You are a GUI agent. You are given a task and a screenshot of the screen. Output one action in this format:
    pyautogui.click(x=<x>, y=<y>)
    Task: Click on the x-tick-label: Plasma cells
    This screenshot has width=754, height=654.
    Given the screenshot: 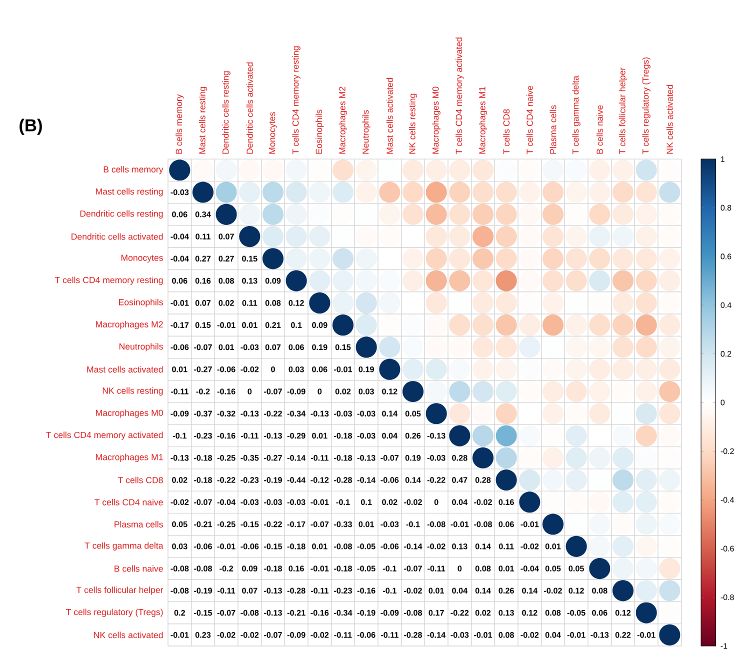 What is the action you would take?
    pyautogui.click(x=553, y=129)
    